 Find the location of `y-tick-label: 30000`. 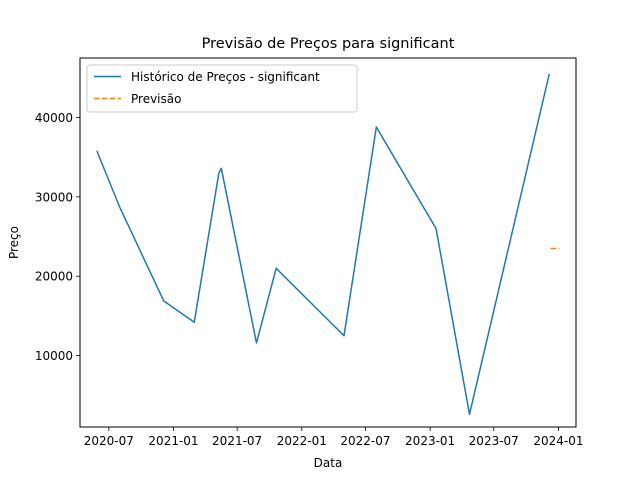

y-tick-label: 30000 is located at coordinates (54, 197).